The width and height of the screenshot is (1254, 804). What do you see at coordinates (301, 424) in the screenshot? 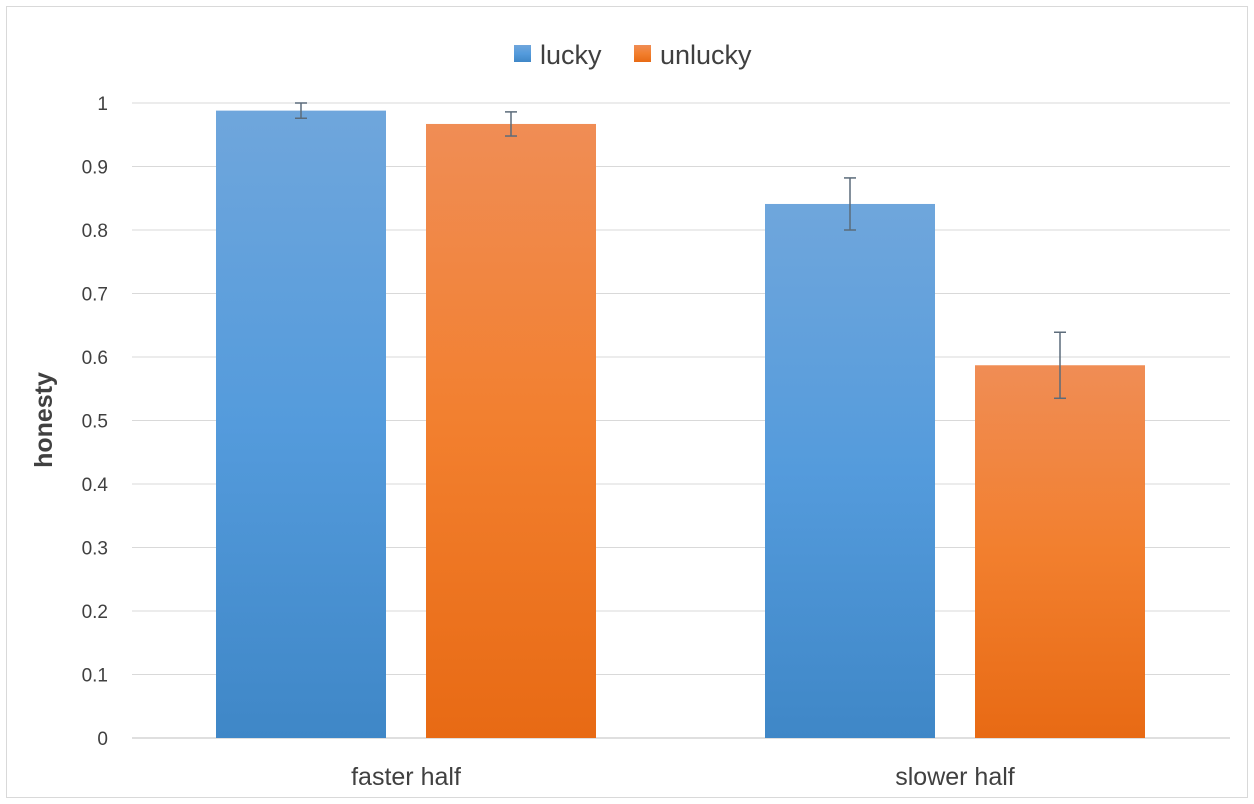
I see `bar-lucky-faster-half` at bounding box center [301, 424].